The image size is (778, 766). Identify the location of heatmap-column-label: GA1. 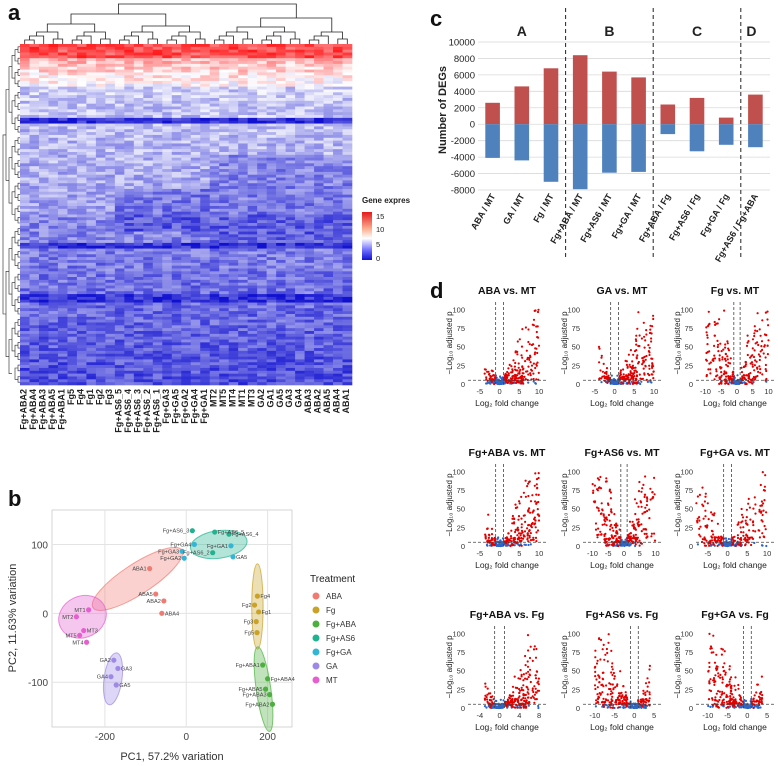
(270, 398).